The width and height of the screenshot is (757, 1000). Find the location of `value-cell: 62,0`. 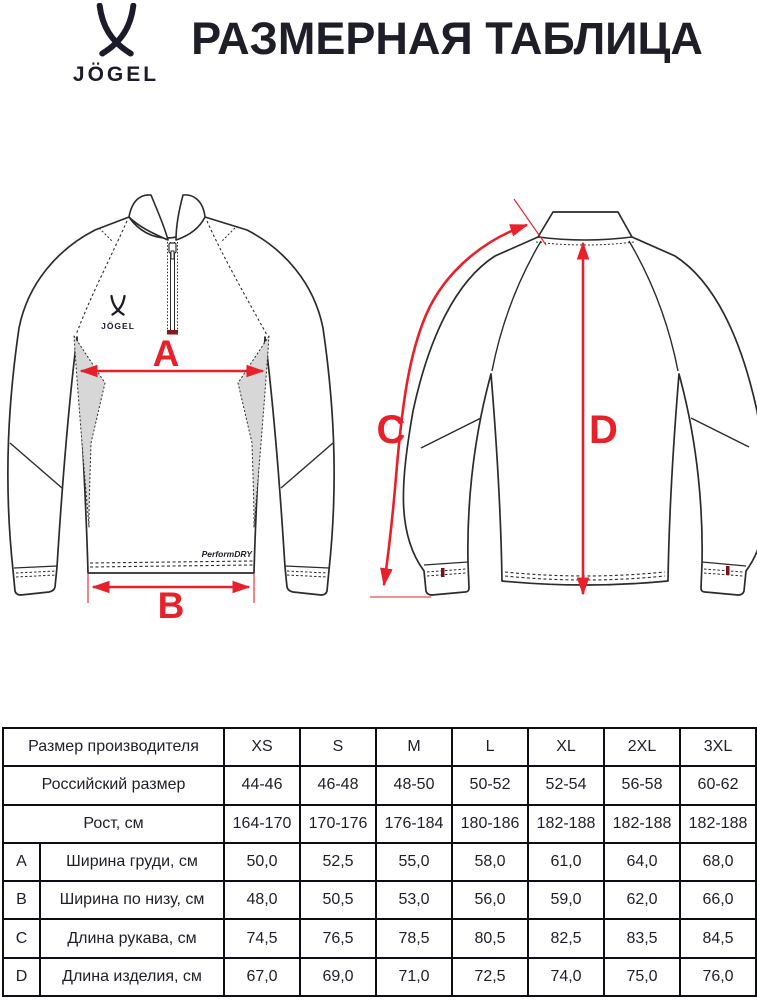

value-cell: 62,0 is located at coordinates (642, 900).